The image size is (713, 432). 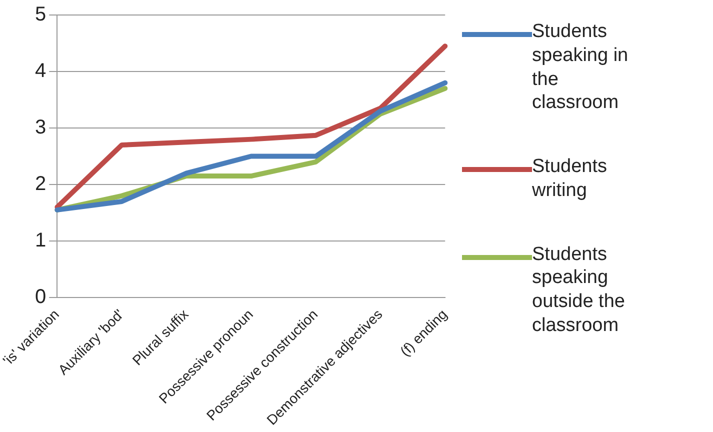 What do you see at coordinates (570, 178) in the screenshot?
I see `legend-label: Students writing` at bounding box center [570, 178].